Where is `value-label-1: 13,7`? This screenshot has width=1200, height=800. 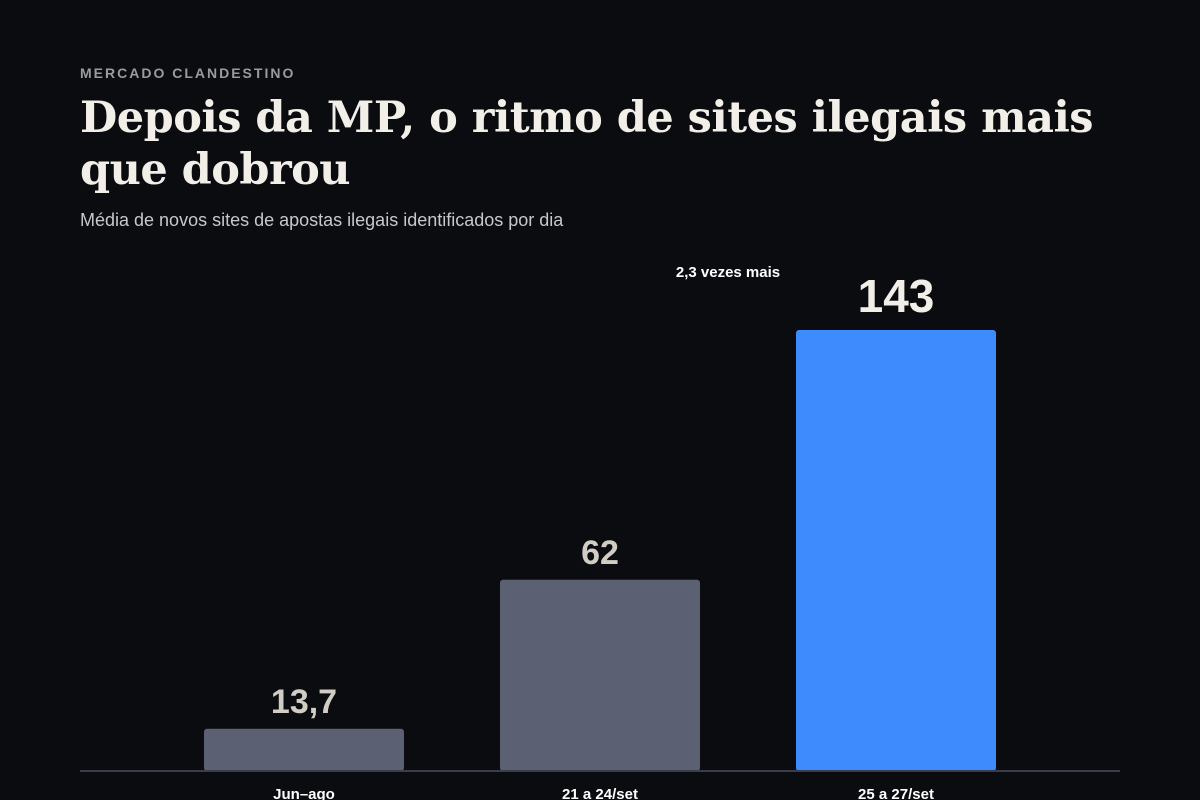 value-label-1: 13,7 is located at coordinates (304, 702).